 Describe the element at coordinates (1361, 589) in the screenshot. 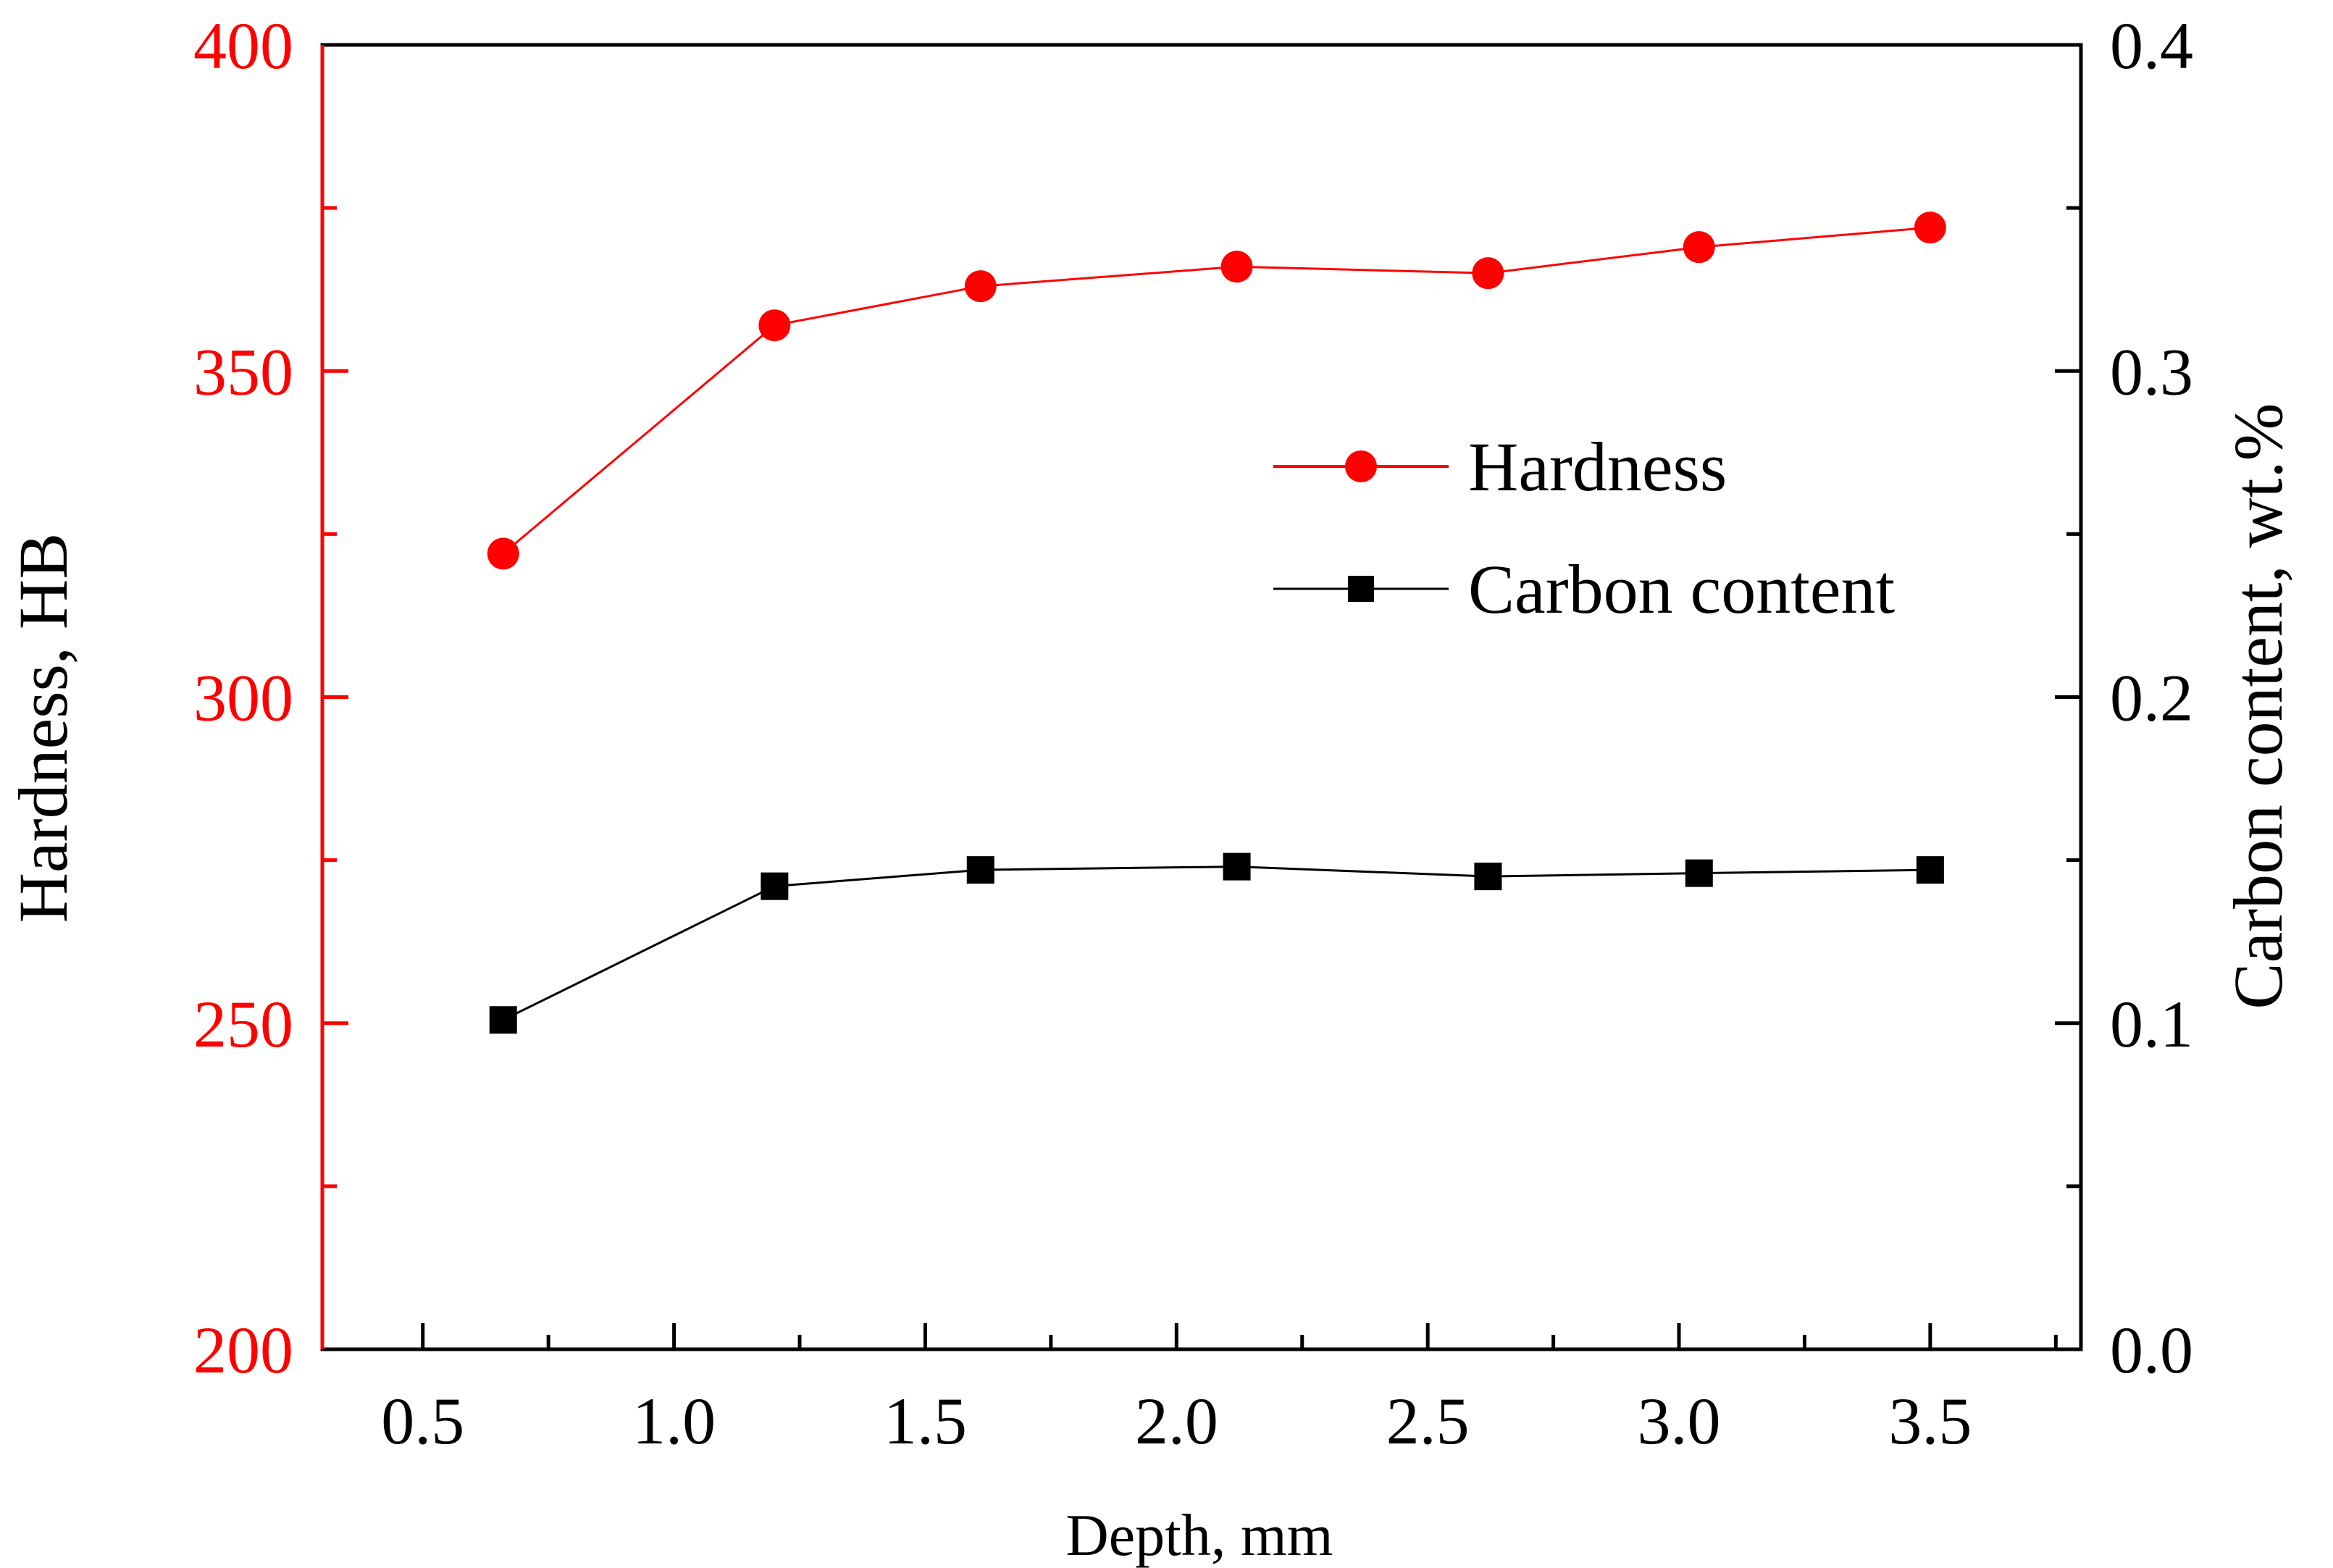

I see `legend-marker-carbon-content` at that location.